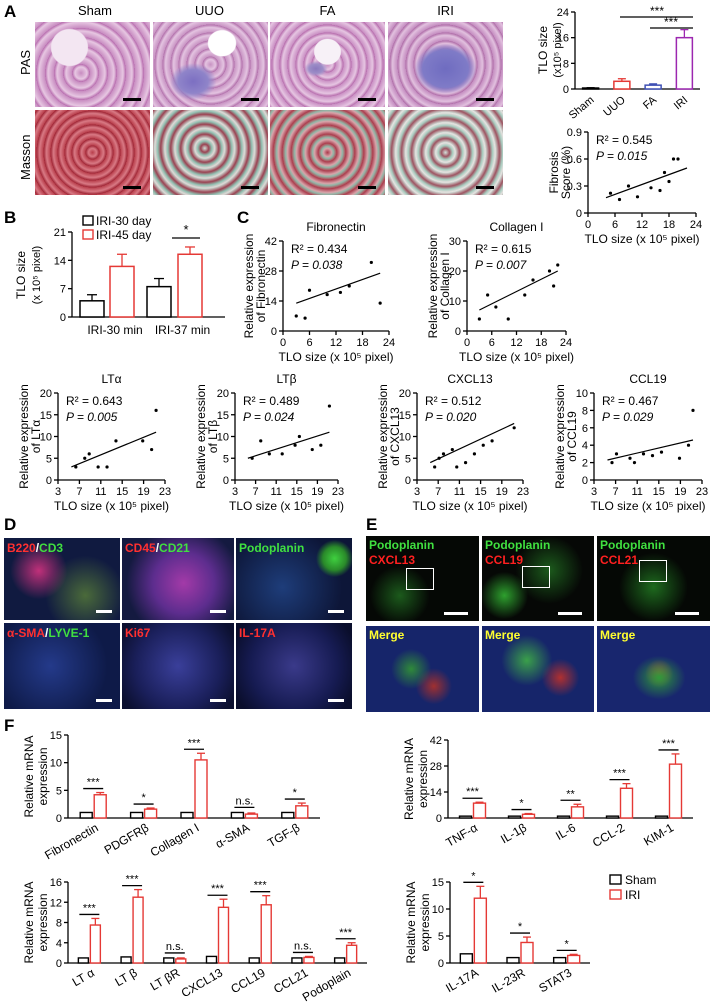 The width and height of the screenshot is (715, 1006). I want to click on B-sig: *, so click(185, 229).